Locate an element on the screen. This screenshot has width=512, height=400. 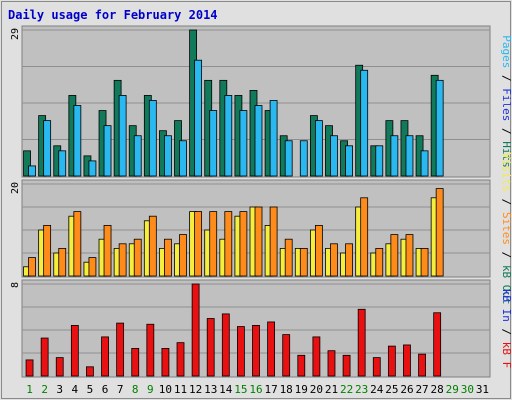
x-tick-label-day-18: 18 is located at coordinates (286, 389).